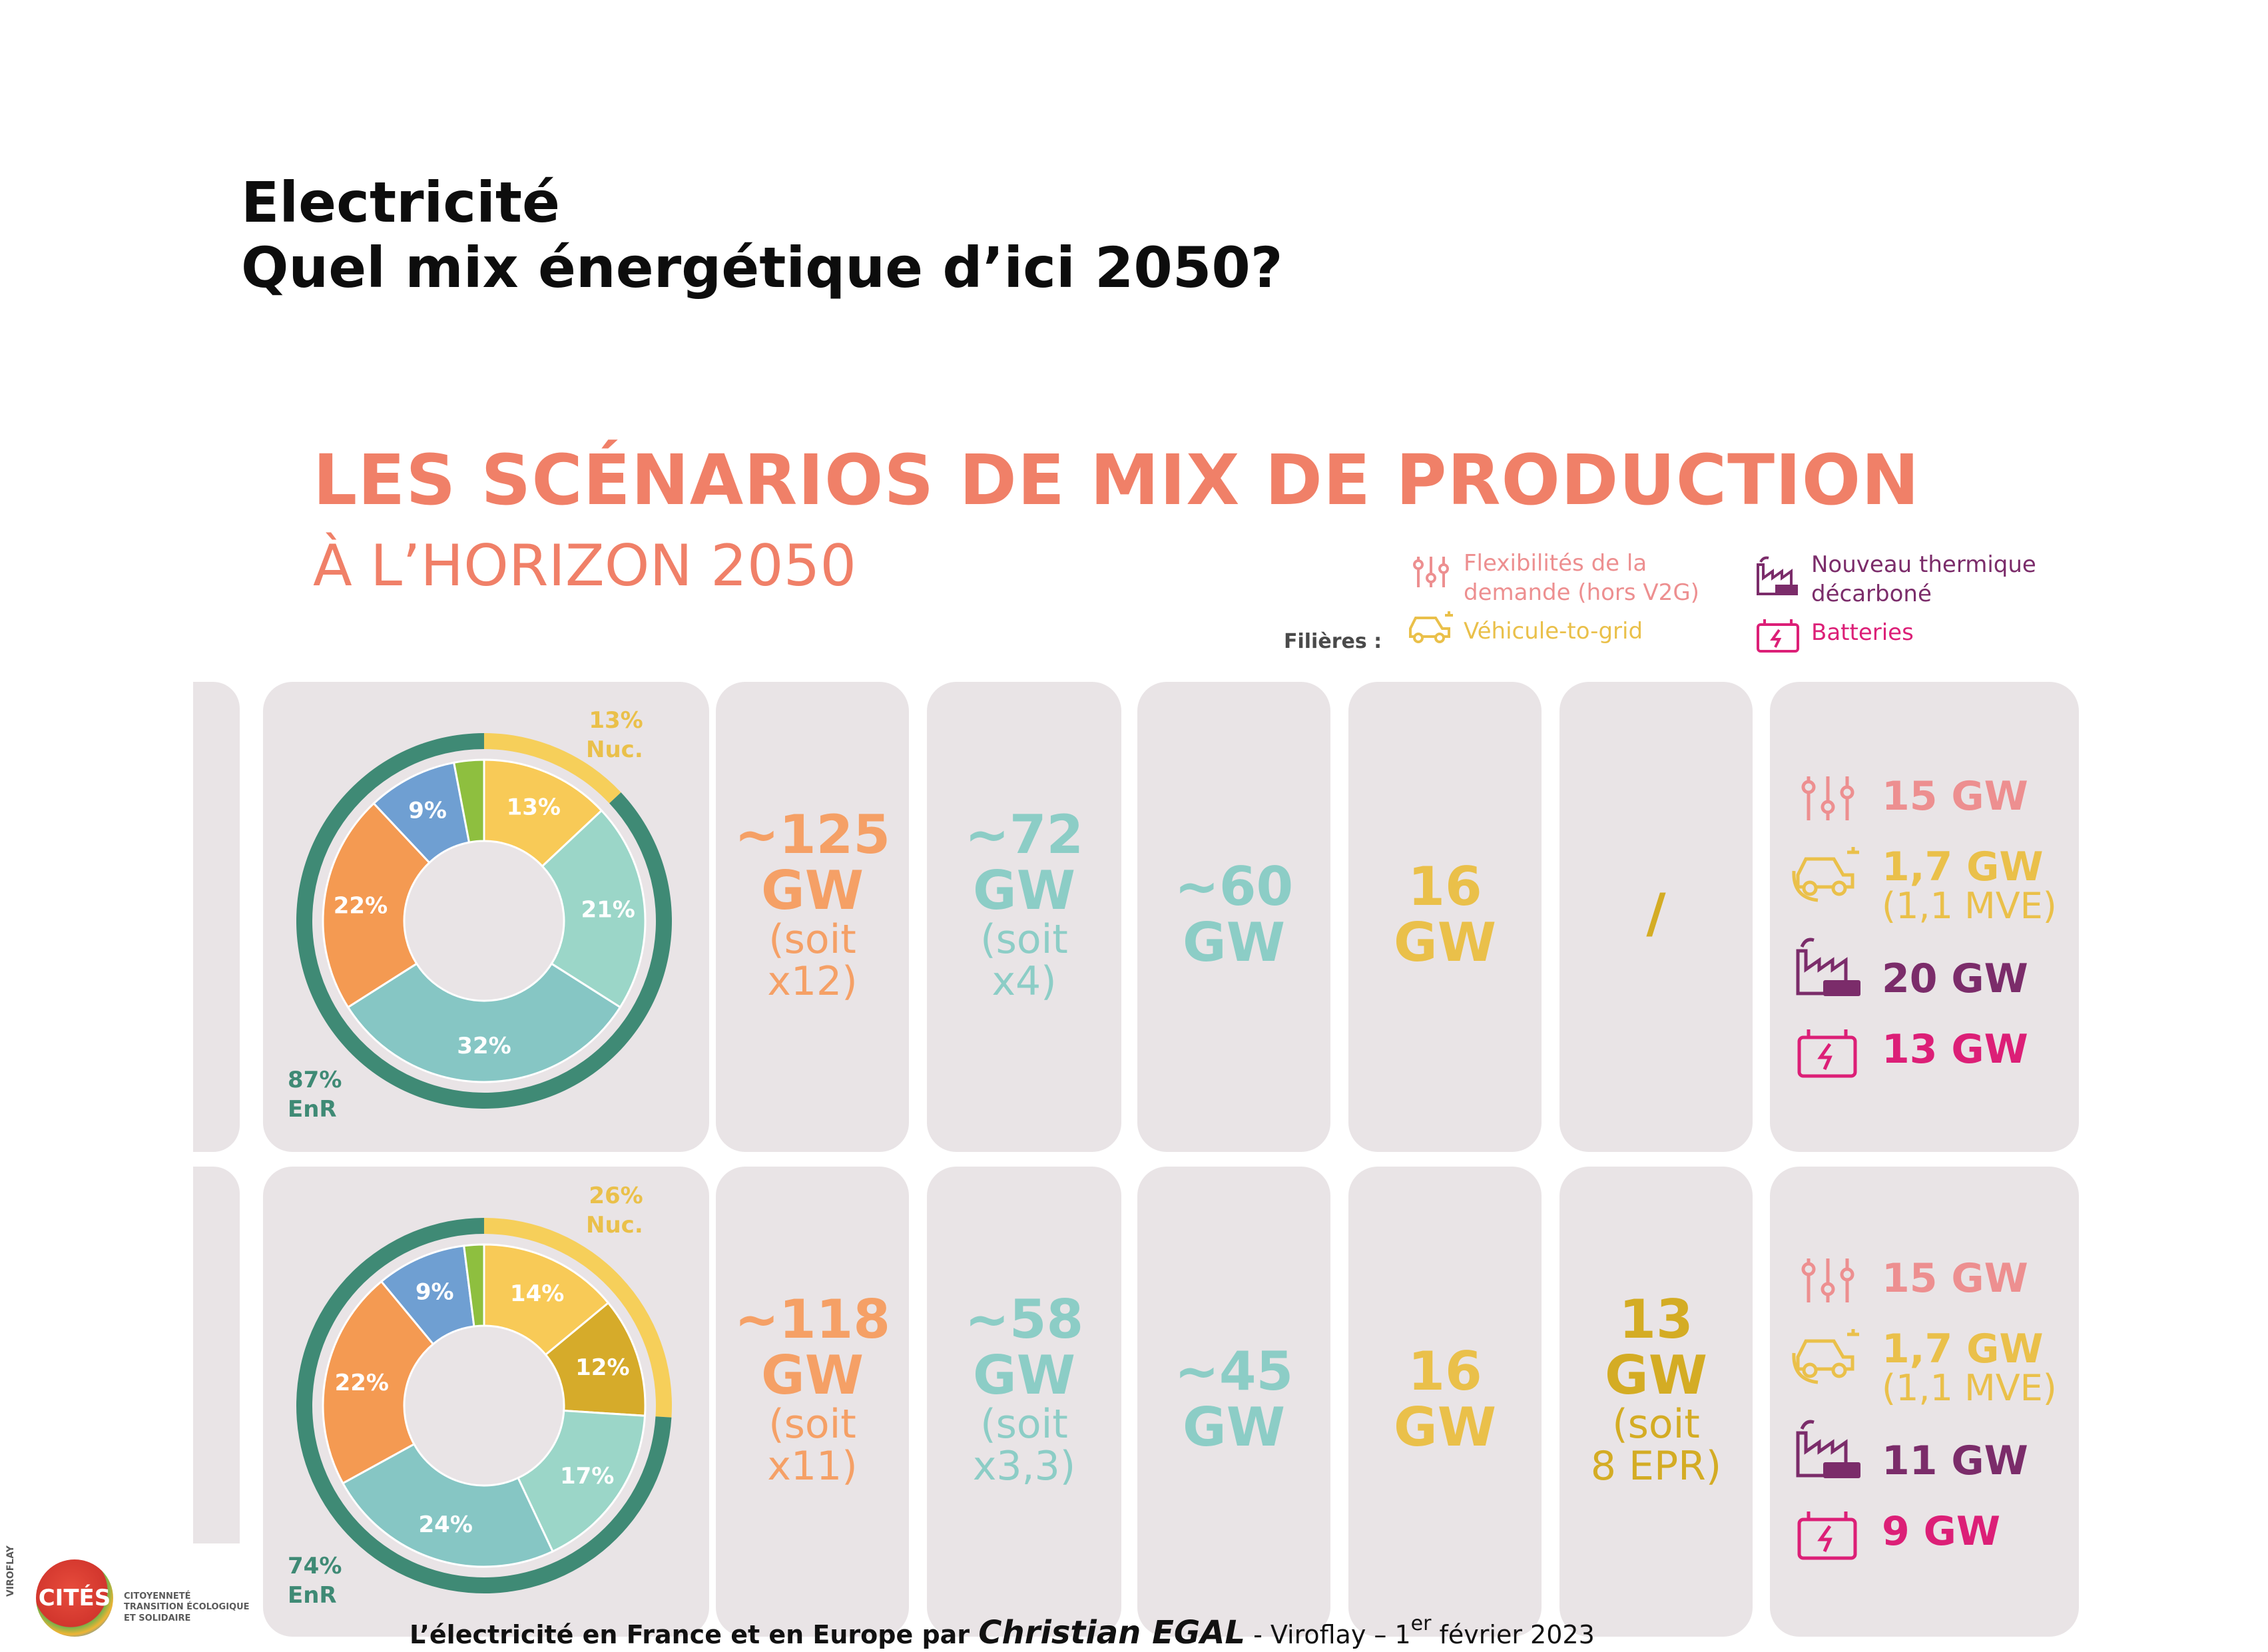 This screenshot has width=2268, height=1652. Describe the element at coordinates (362, 1383) in the screenshot. I see `donut-segment-label: 22%` at that location.